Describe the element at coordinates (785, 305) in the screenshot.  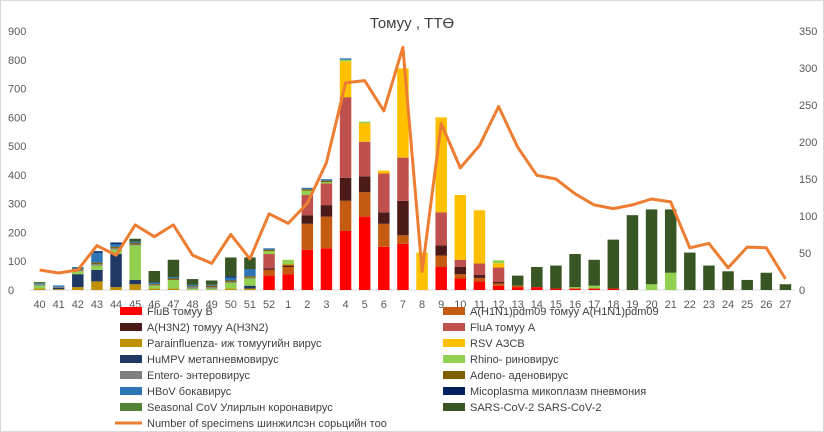
I see `x-tick-label: 27` at that location.